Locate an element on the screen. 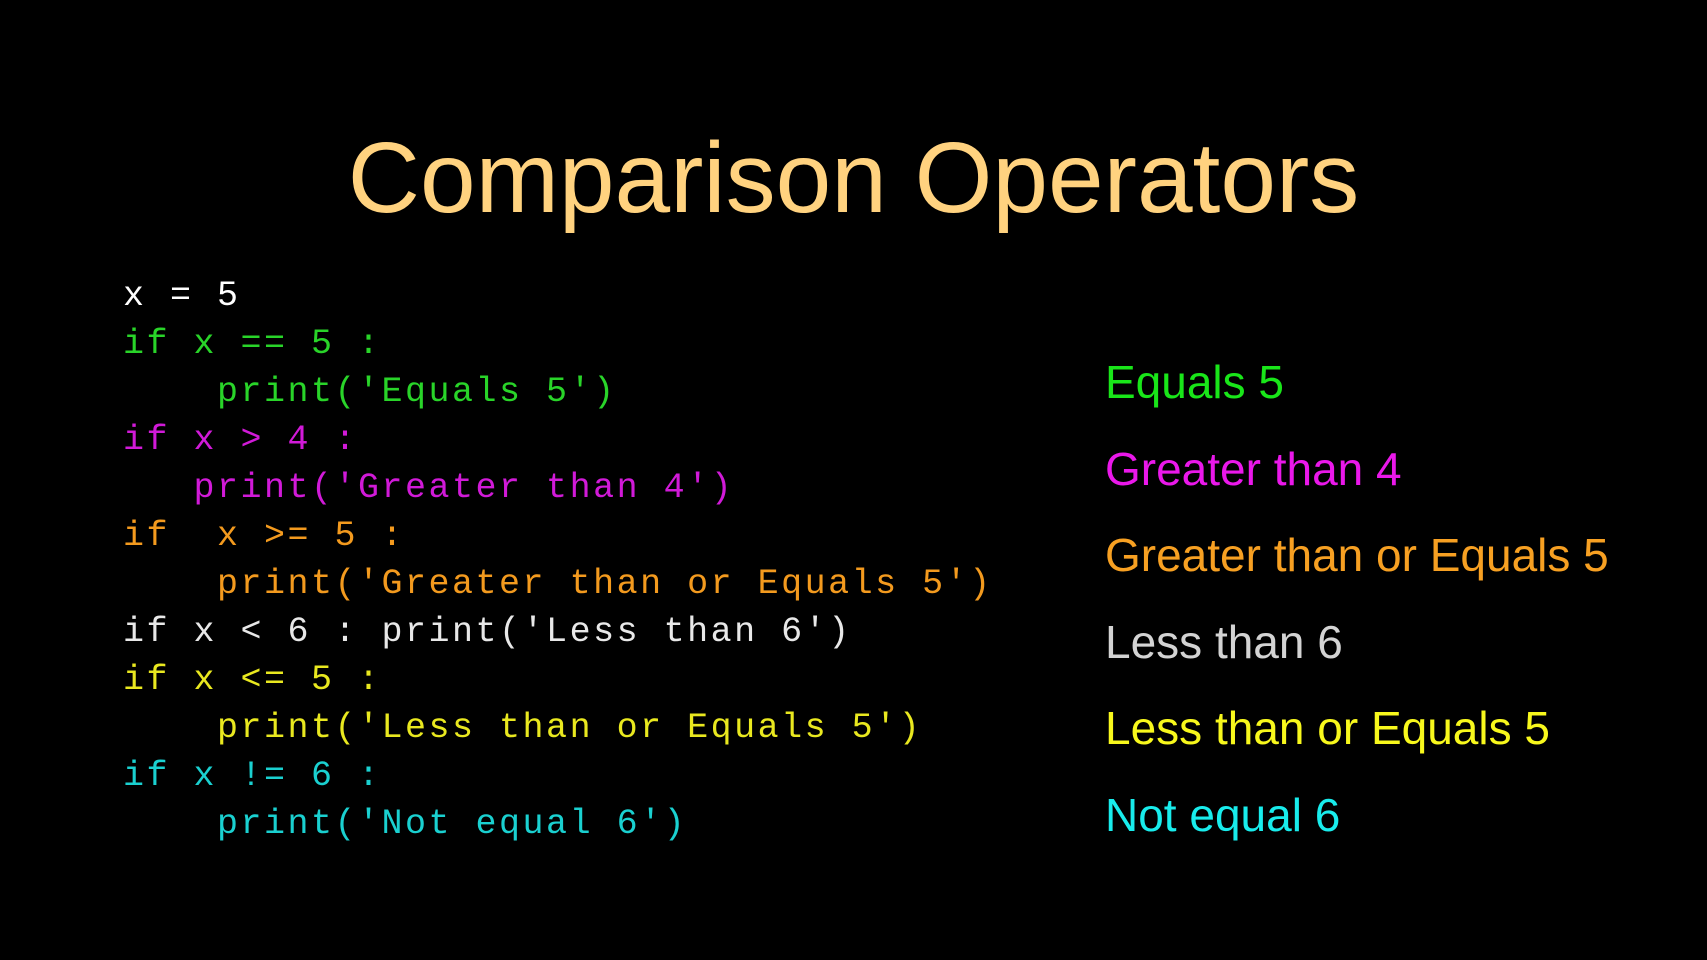  code-line: print('Greater than 4') is located at coordinates (429, 488).